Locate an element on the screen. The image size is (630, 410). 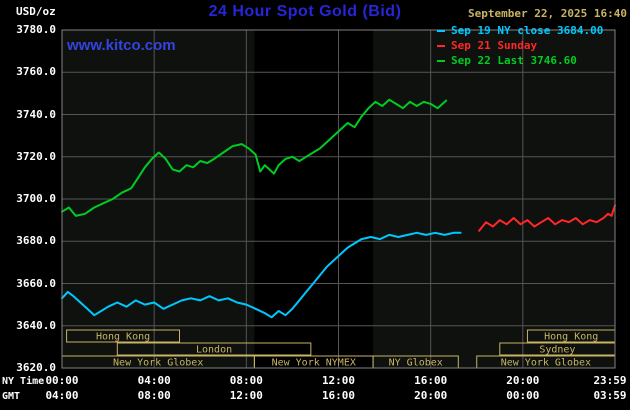
legend-label: Sep 21 Sunday is located at coordinates (494, 45).